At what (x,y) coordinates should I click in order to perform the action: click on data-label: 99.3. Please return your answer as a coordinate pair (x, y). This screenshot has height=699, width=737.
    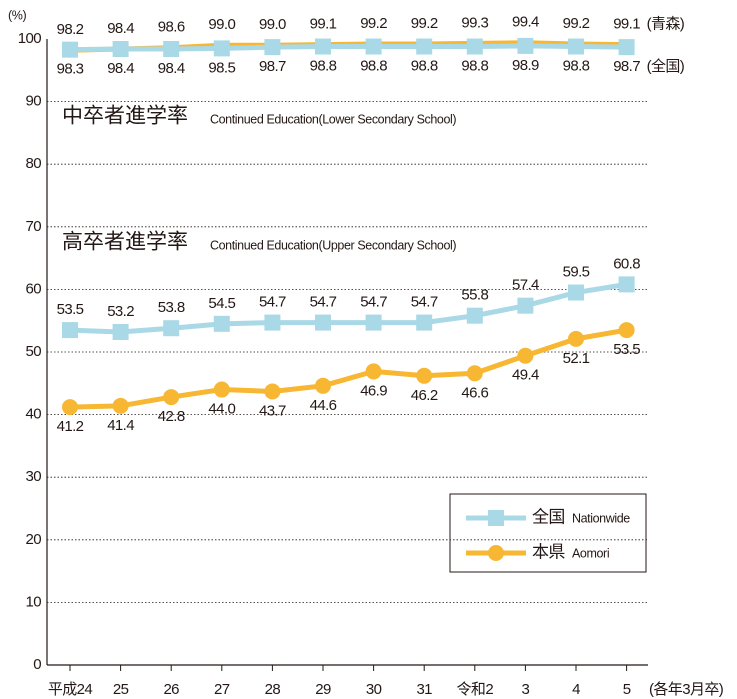
    Looking at the image, I should click on (474, 22).